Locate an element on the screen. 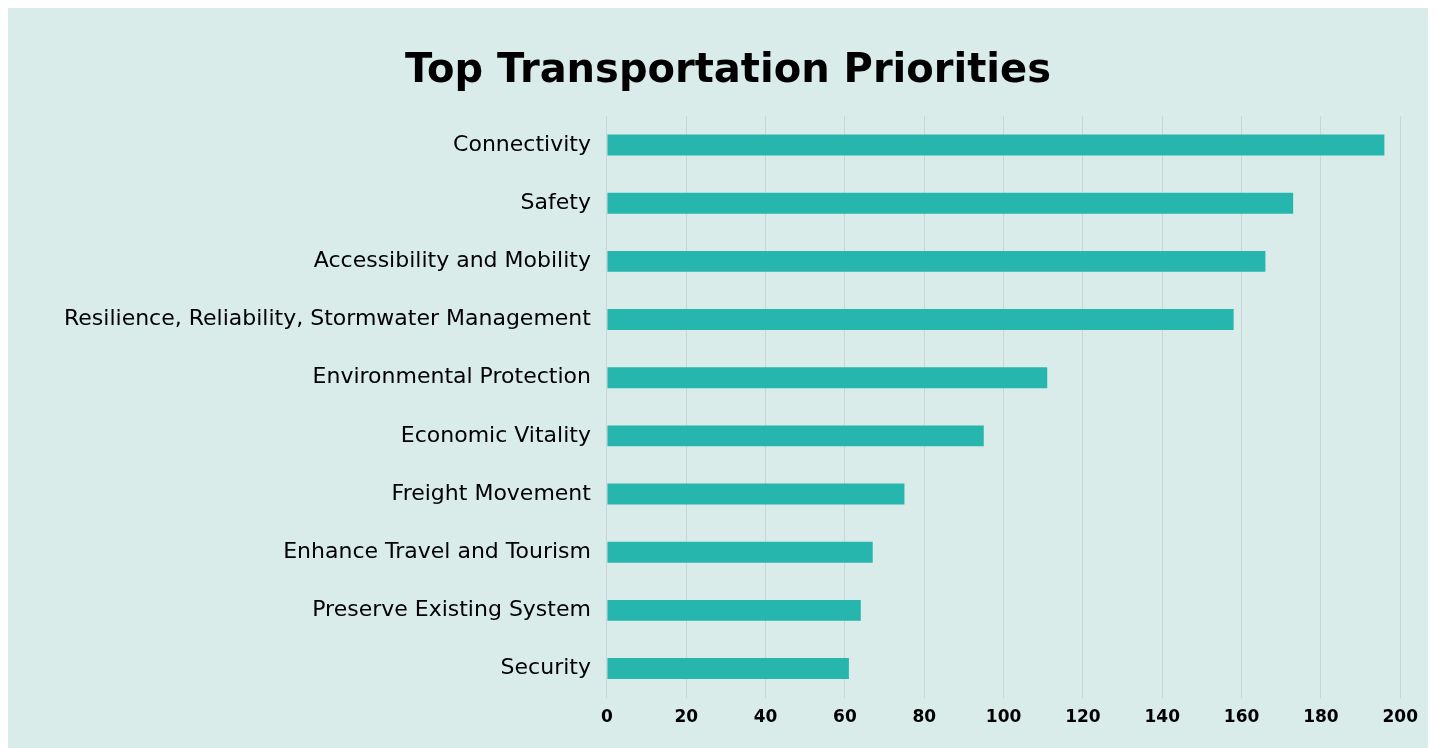 This screenshot has height=748, width=1437. x-tick-label: 180 is located at coordinates (1321, 716).